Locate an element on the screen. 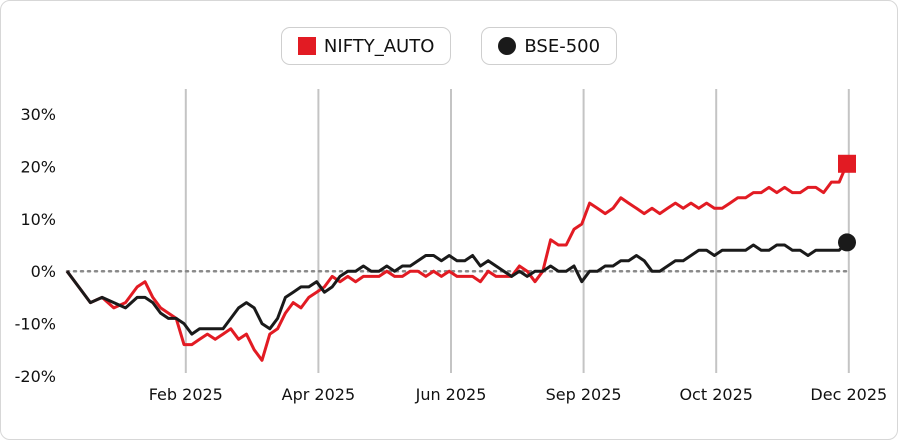  end-marker-circle is located at coordinates (847, 242).